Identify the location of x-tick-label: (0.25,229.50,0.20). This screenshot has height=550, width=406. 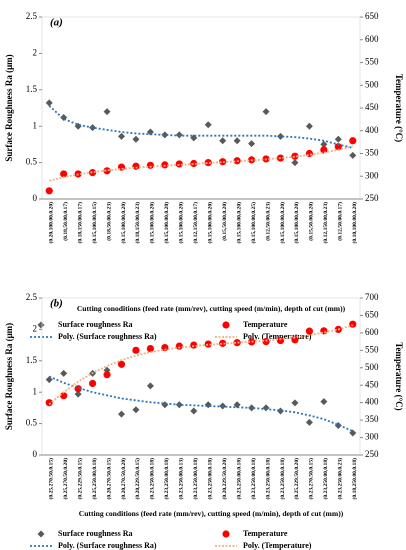
(296, 479).